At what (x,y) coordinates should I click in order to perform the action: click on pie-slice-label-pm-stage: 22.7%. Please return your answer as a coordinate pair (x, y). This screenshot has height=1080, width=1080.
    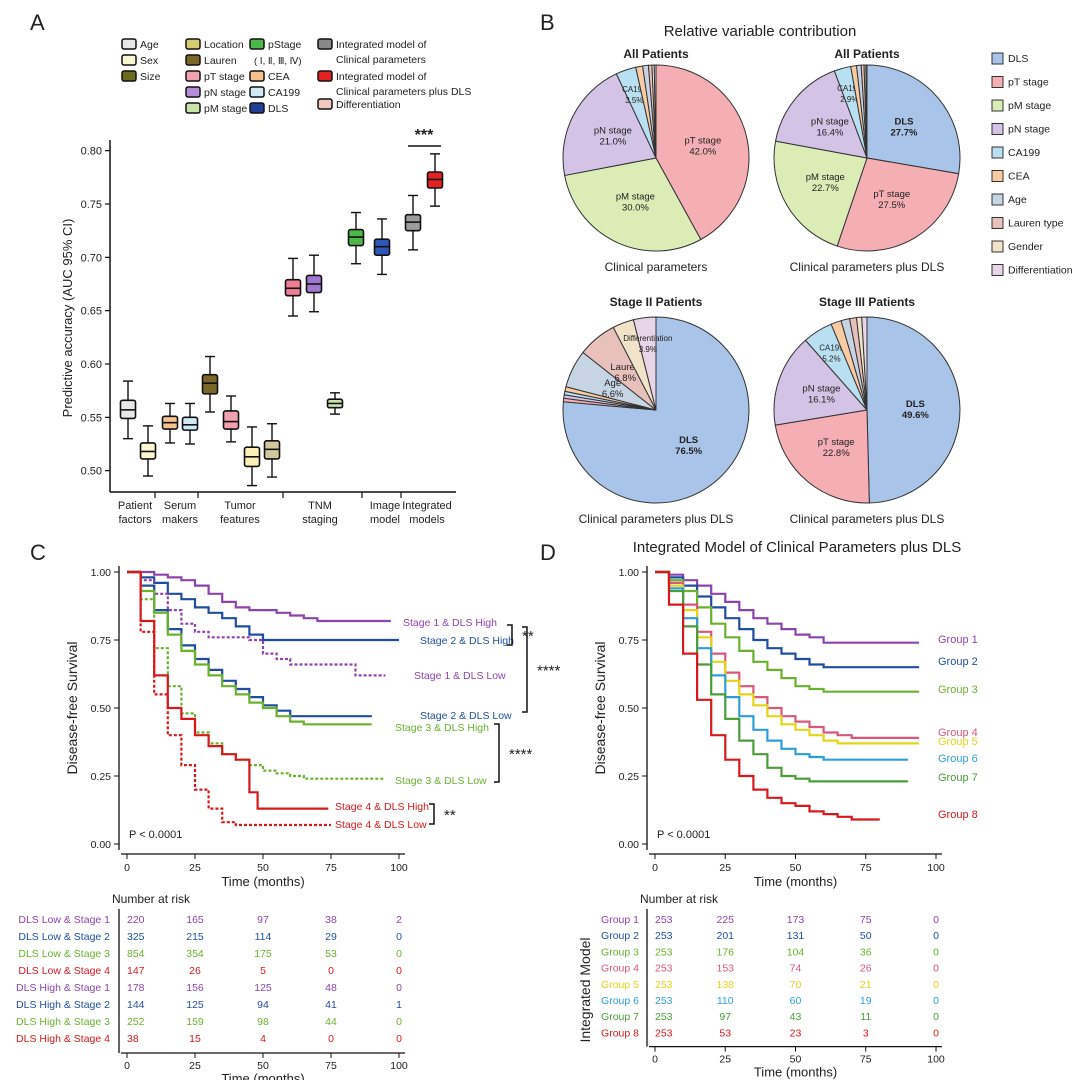
    Looking at the image, I should click on (825, 188).